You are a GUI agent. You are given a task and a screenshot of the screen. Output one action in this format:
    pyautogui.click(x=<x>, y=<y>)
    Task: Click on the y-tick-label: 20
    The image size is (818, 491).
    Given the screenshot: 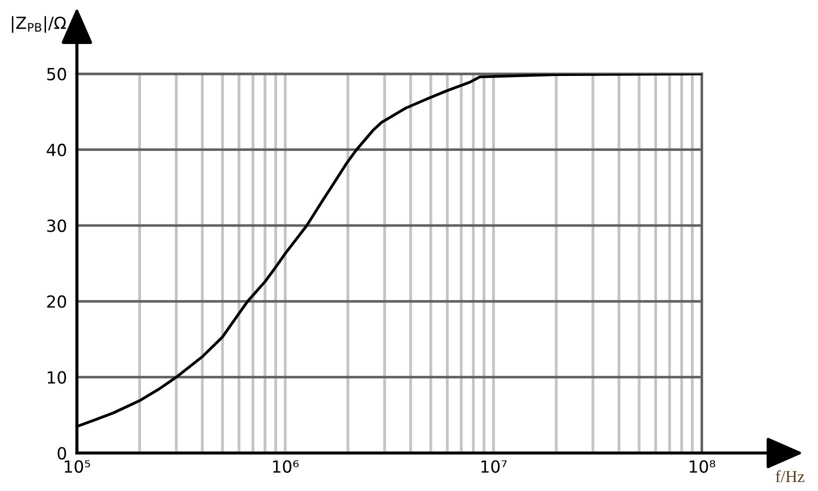 What is the action you would take?
    pyautogui.click(x=56, y=301)
    